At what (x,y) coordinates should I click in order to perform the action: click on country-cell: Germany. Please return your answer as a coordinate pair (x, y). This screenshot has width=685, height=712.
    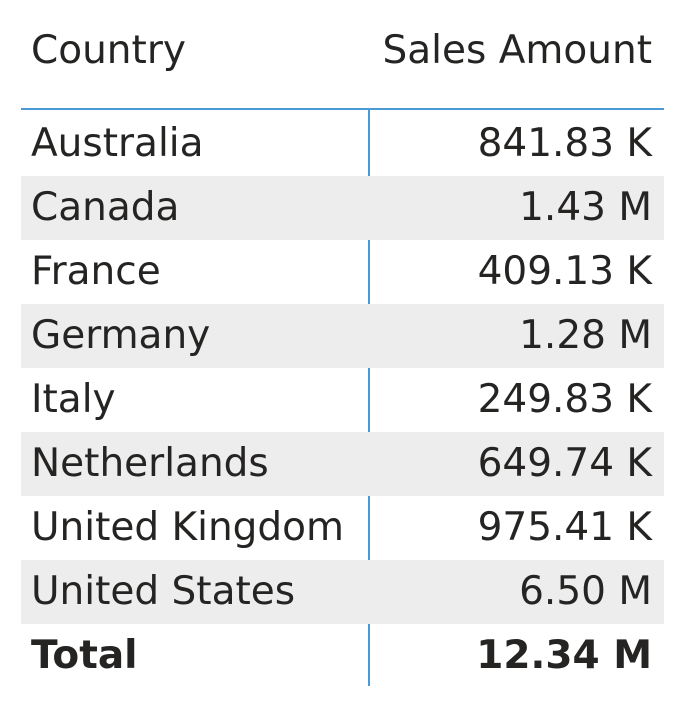
    Looking at the image, I should click on (121, 335).